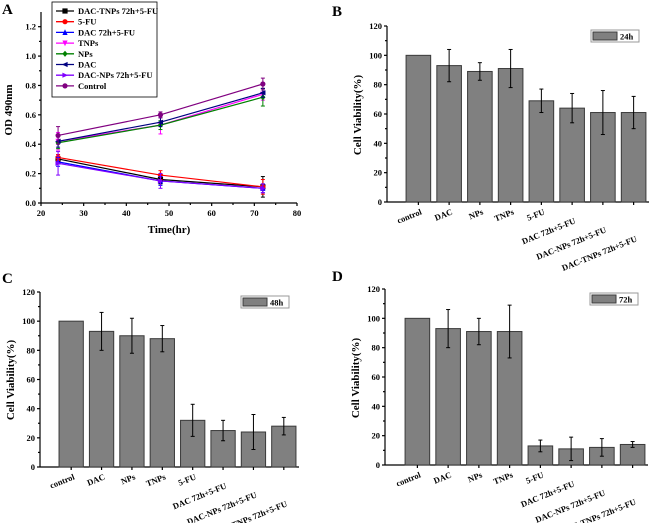 This screenshot has height=523, width=650. Describe the element at coordinates (378, 173) in the screenshot. I see `y-tick-label: 20` at that location.